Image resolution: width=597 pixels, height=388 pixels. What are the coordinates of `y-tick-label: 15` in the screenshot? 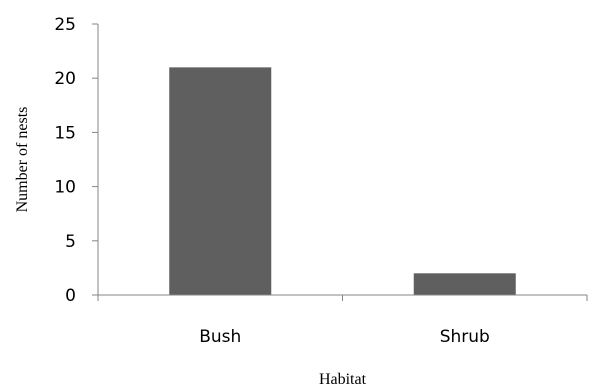 It's located at (65, 133).